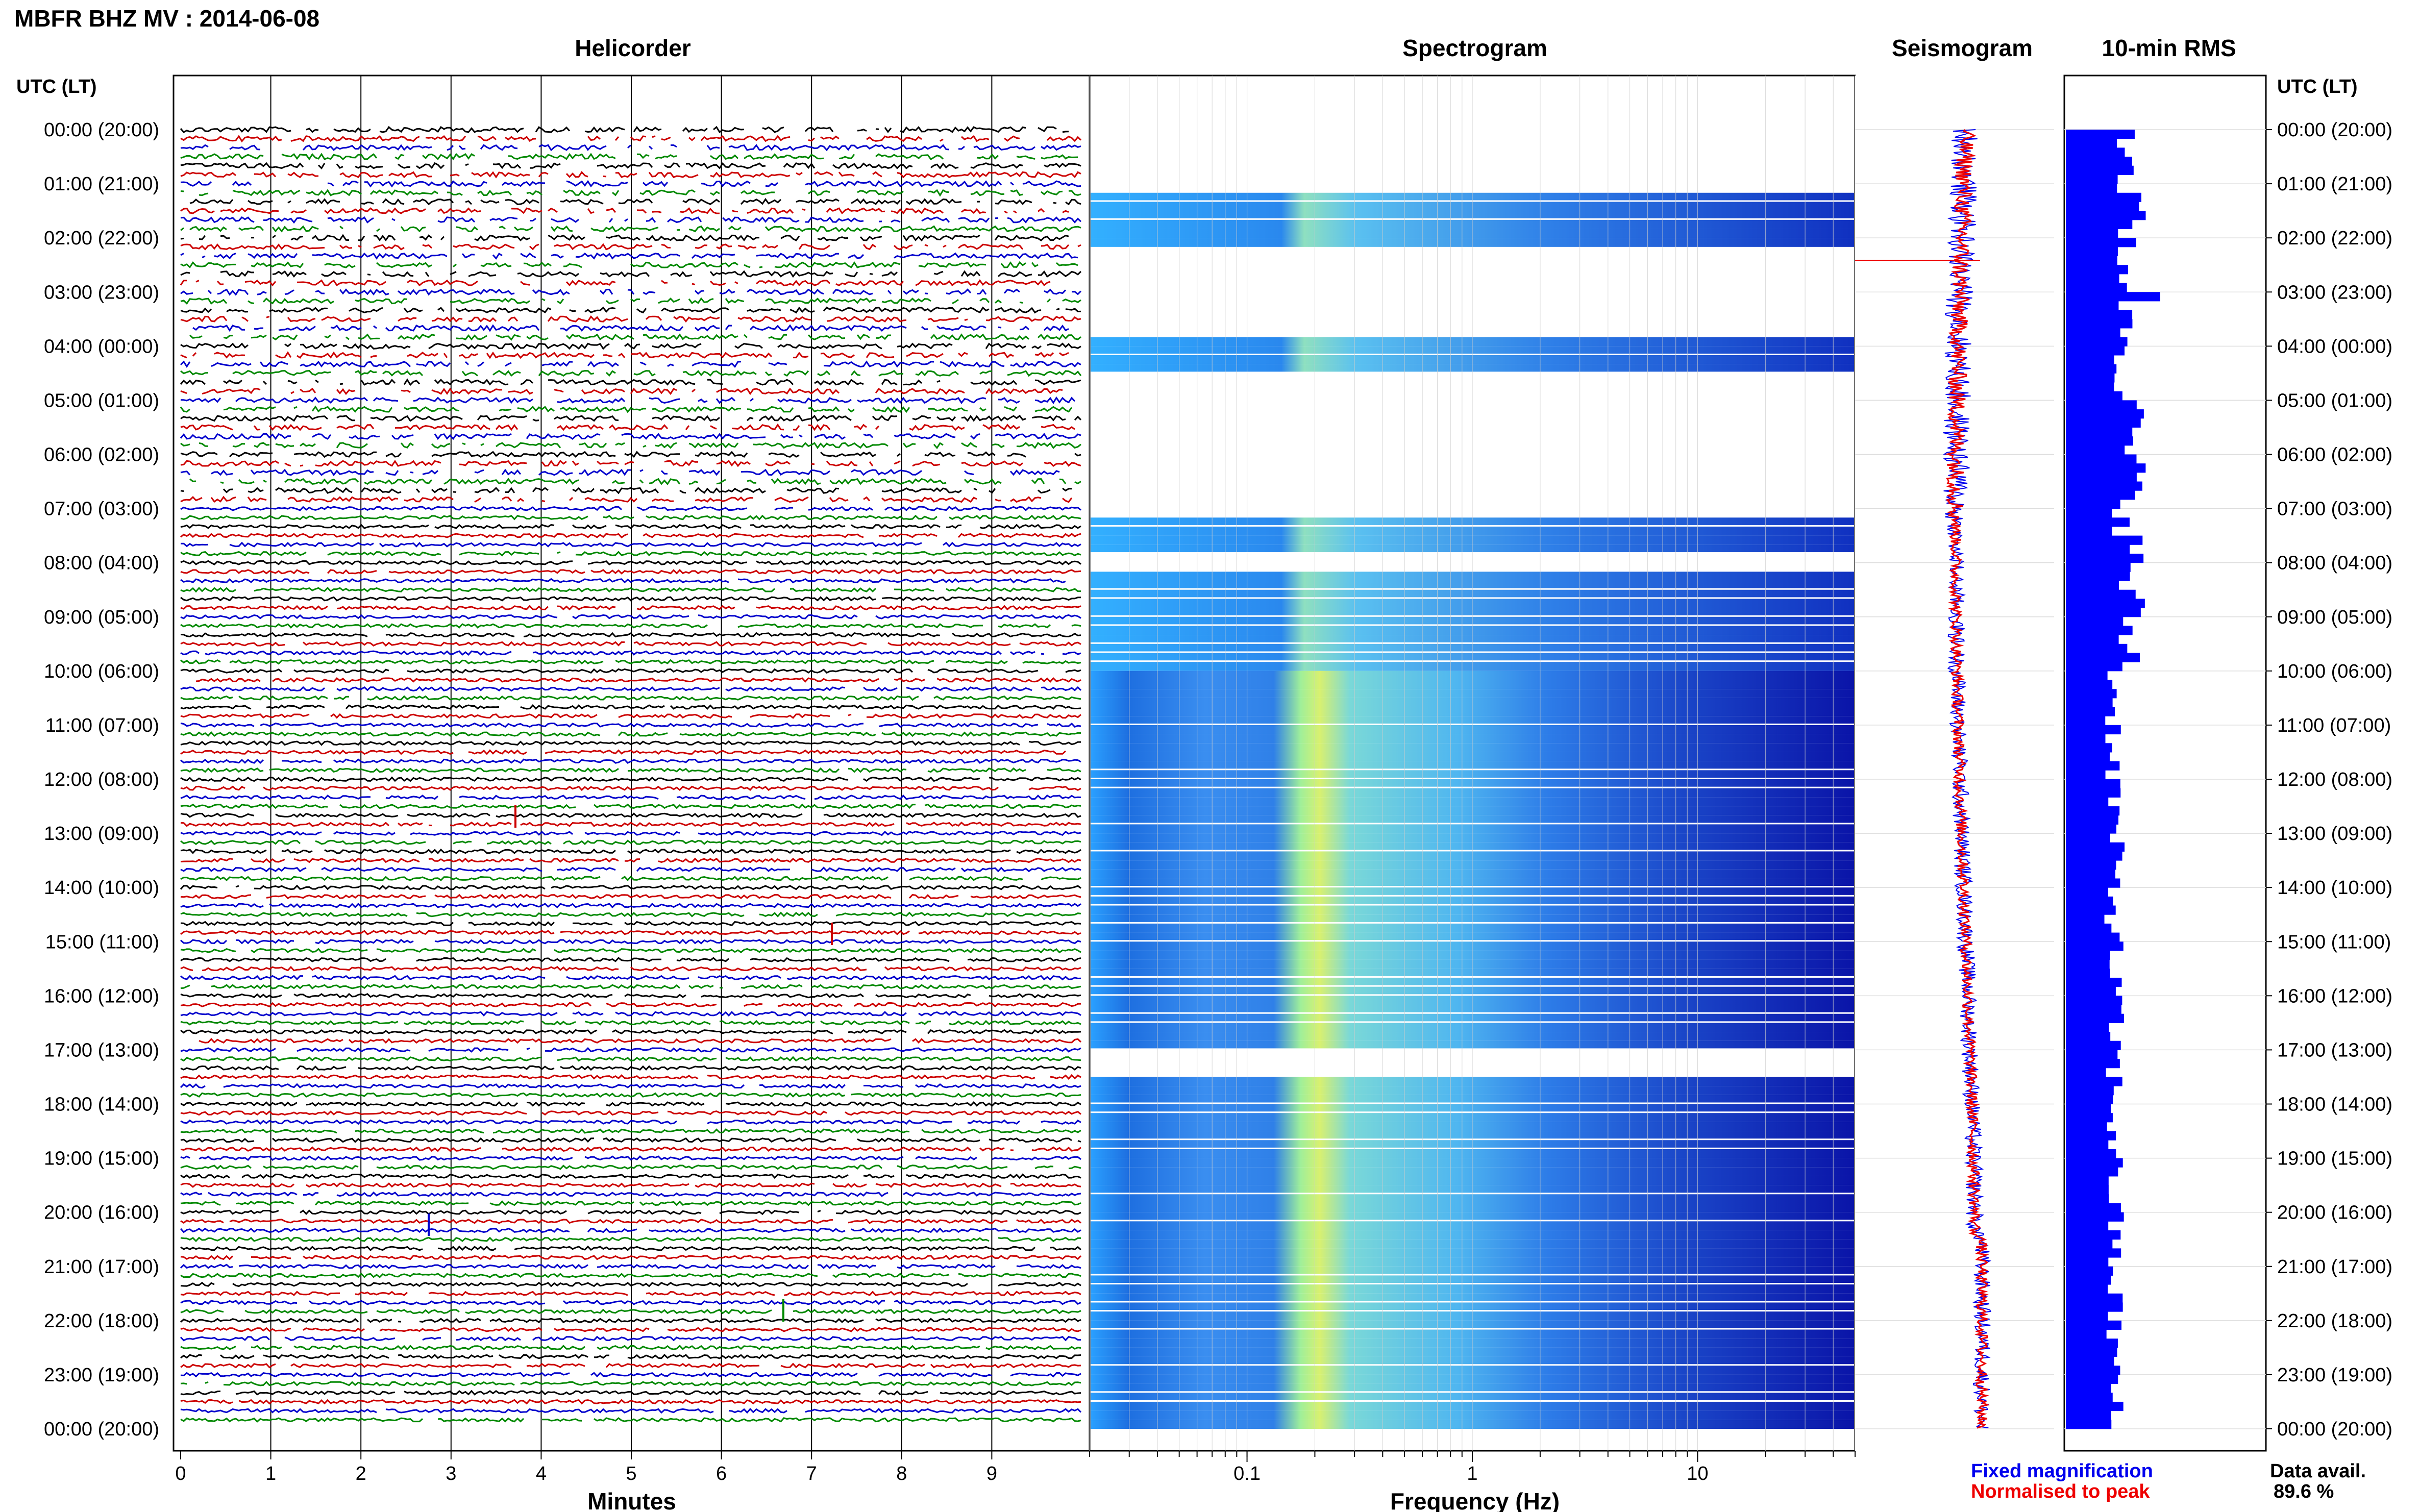 The width and height of the screenshot is (2419, 1512). I want to click on helicorder-x-ticks: 0 1 2 3 4 5 6 7 8 9, so click(586, 1467).